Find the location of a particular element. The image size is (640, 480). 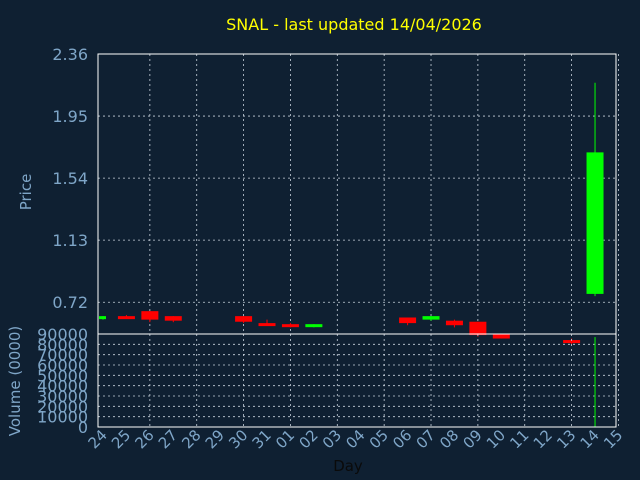

price-tick-label: 1.13 is located at coordinates (70, 240).